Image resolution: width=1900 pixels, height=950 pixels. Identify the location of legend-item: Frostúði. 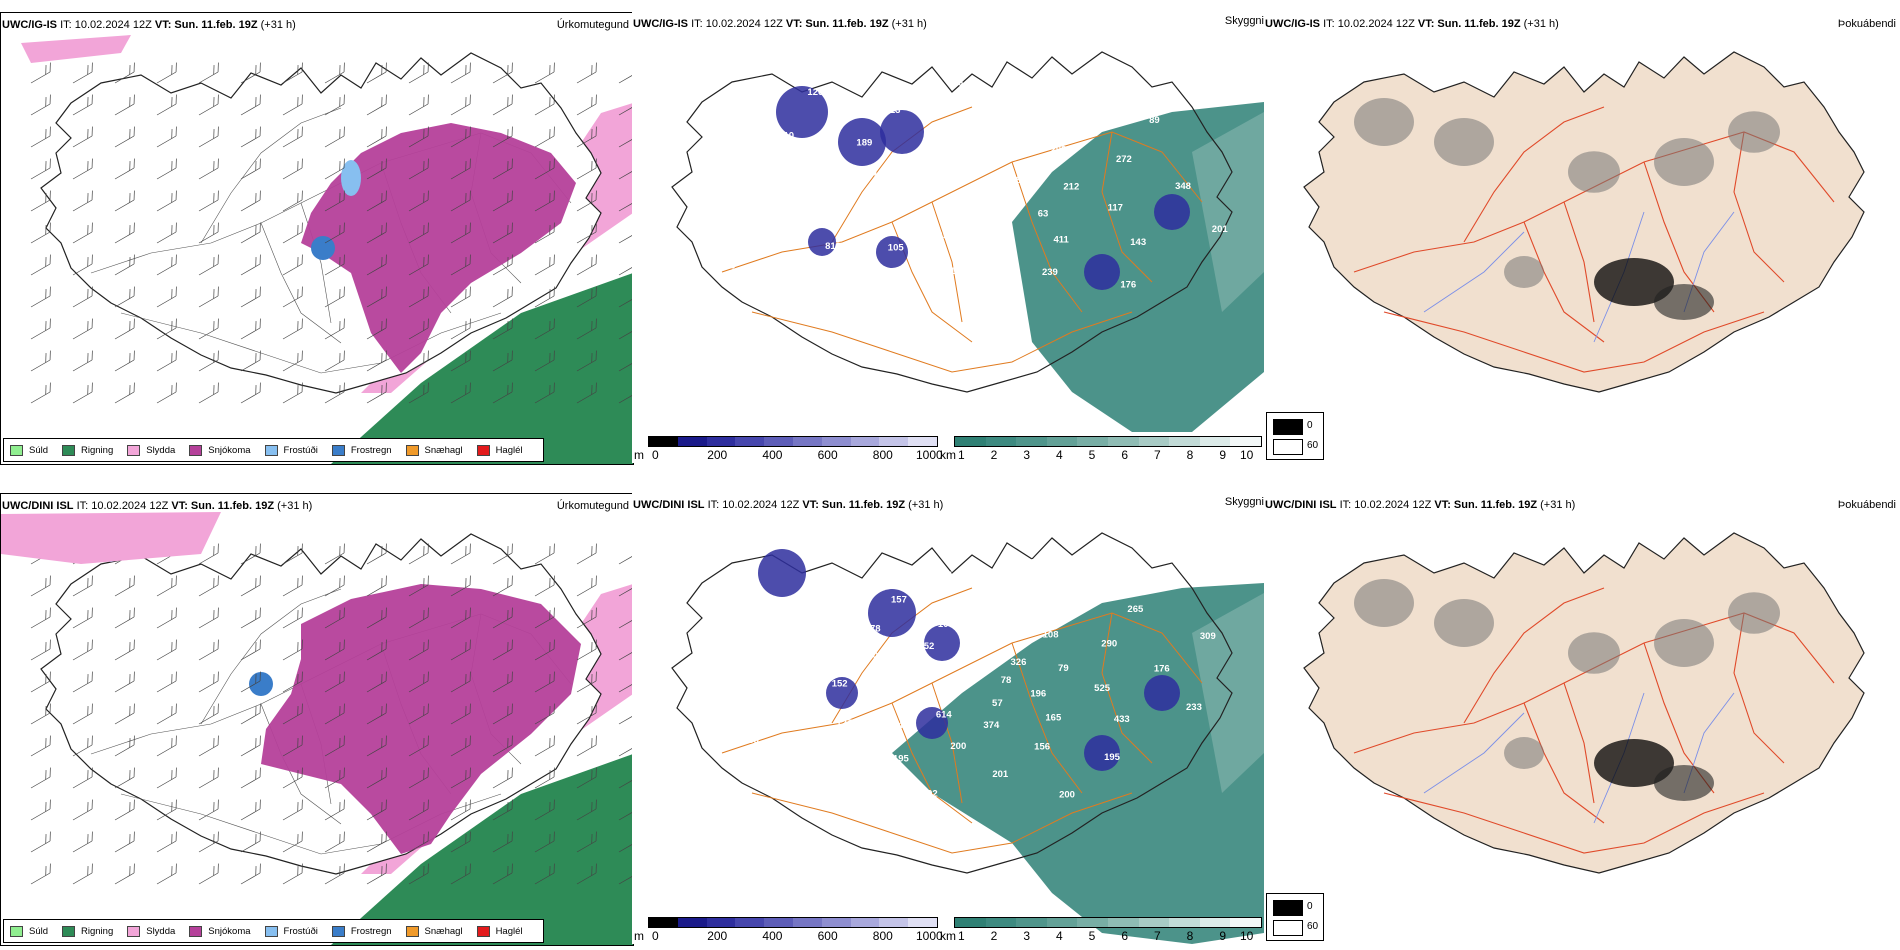
(291, 931).